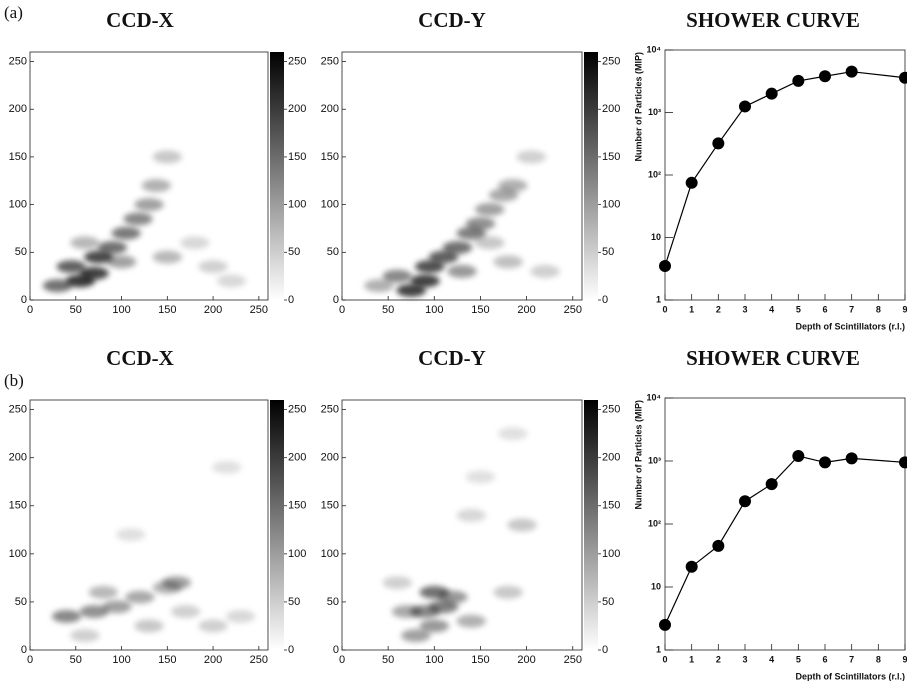 Image resolution: width=907 pixels, height=681 pixels. What do you see at coordinates (654, 174) in the screenshot?
I see `y-tick-label: 10²` at bounding box center [654, 174].